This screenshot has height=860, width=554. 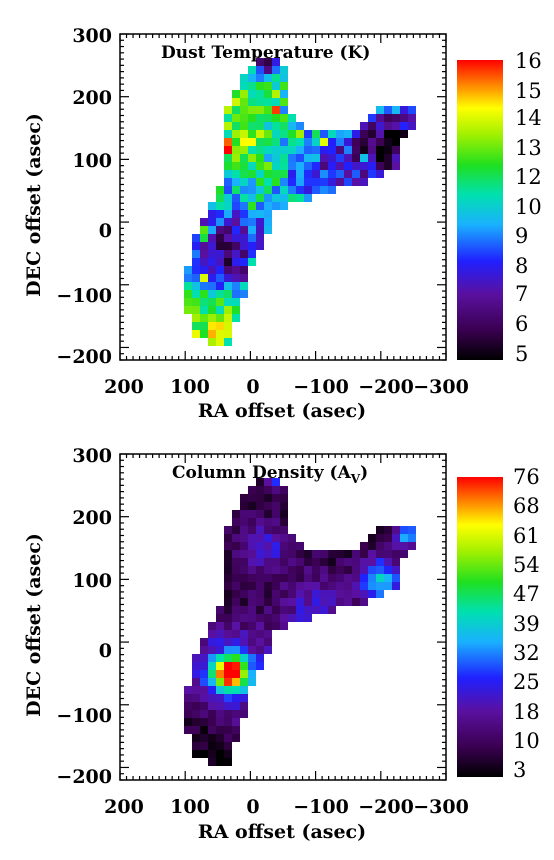 I want to click on colorbar-tick-label: 6, so click(x=521, y=324).